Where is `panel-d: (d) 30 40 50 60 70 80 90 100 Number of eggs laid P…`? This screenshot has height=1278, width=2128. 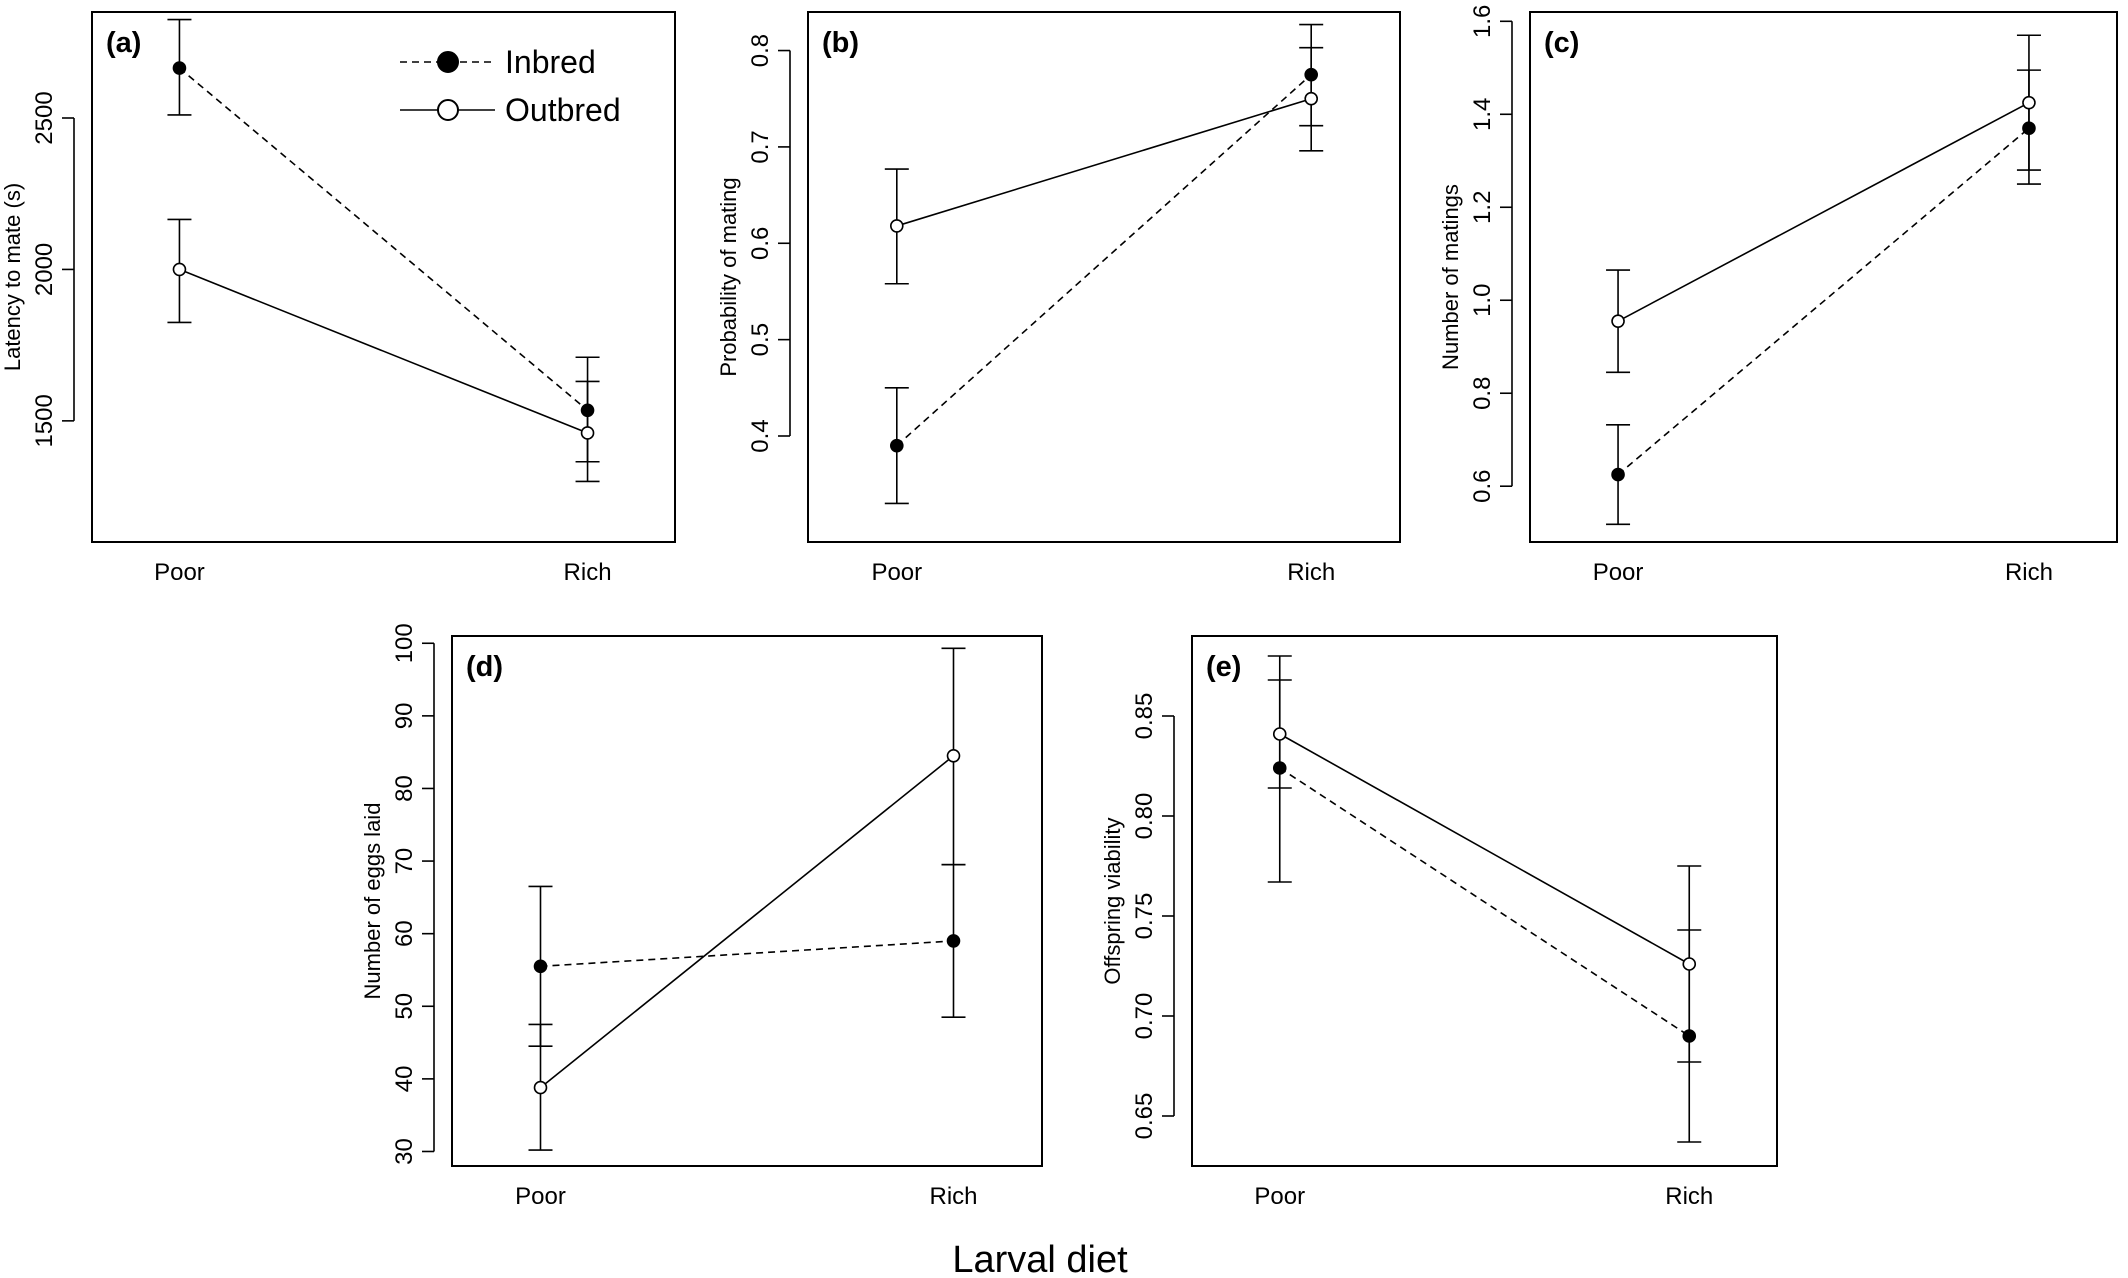 panel-d: (d) 30 40 50 60 70 80 90 100 Number of eggs laid P… is located at coordinates (701, 916).